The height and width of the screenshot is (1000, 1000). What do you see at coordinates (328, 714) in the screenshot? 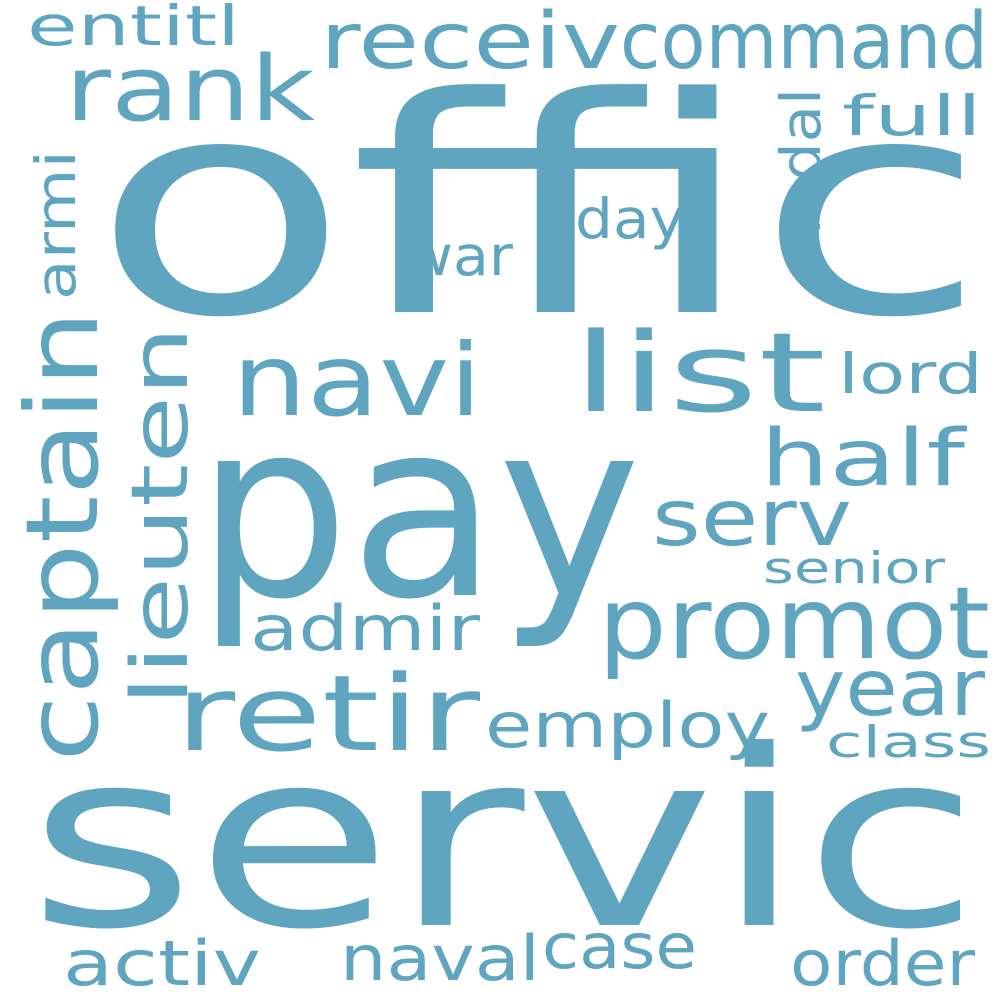
I see `word-retir: retir` at bounding box center [328, 714].